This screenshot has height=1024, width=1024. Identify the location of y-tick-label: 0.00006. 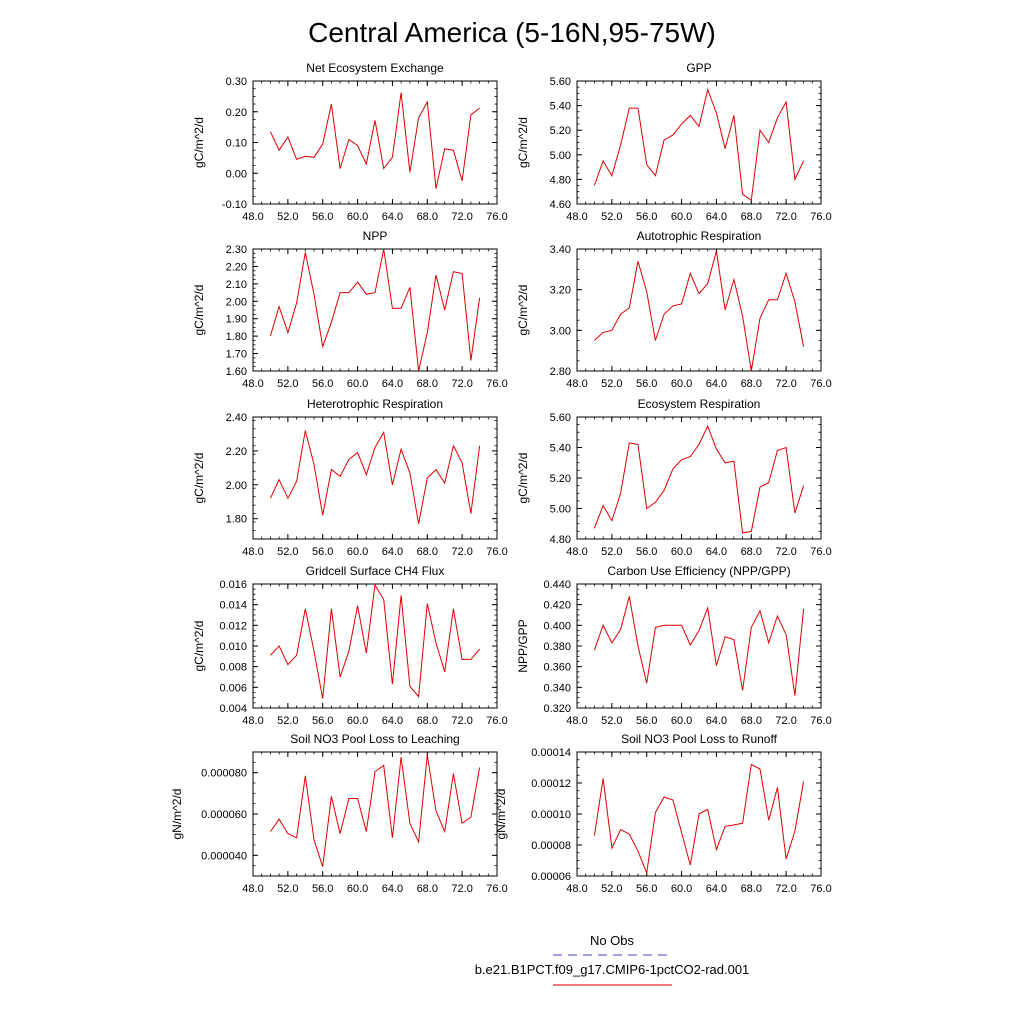
(551, 877).